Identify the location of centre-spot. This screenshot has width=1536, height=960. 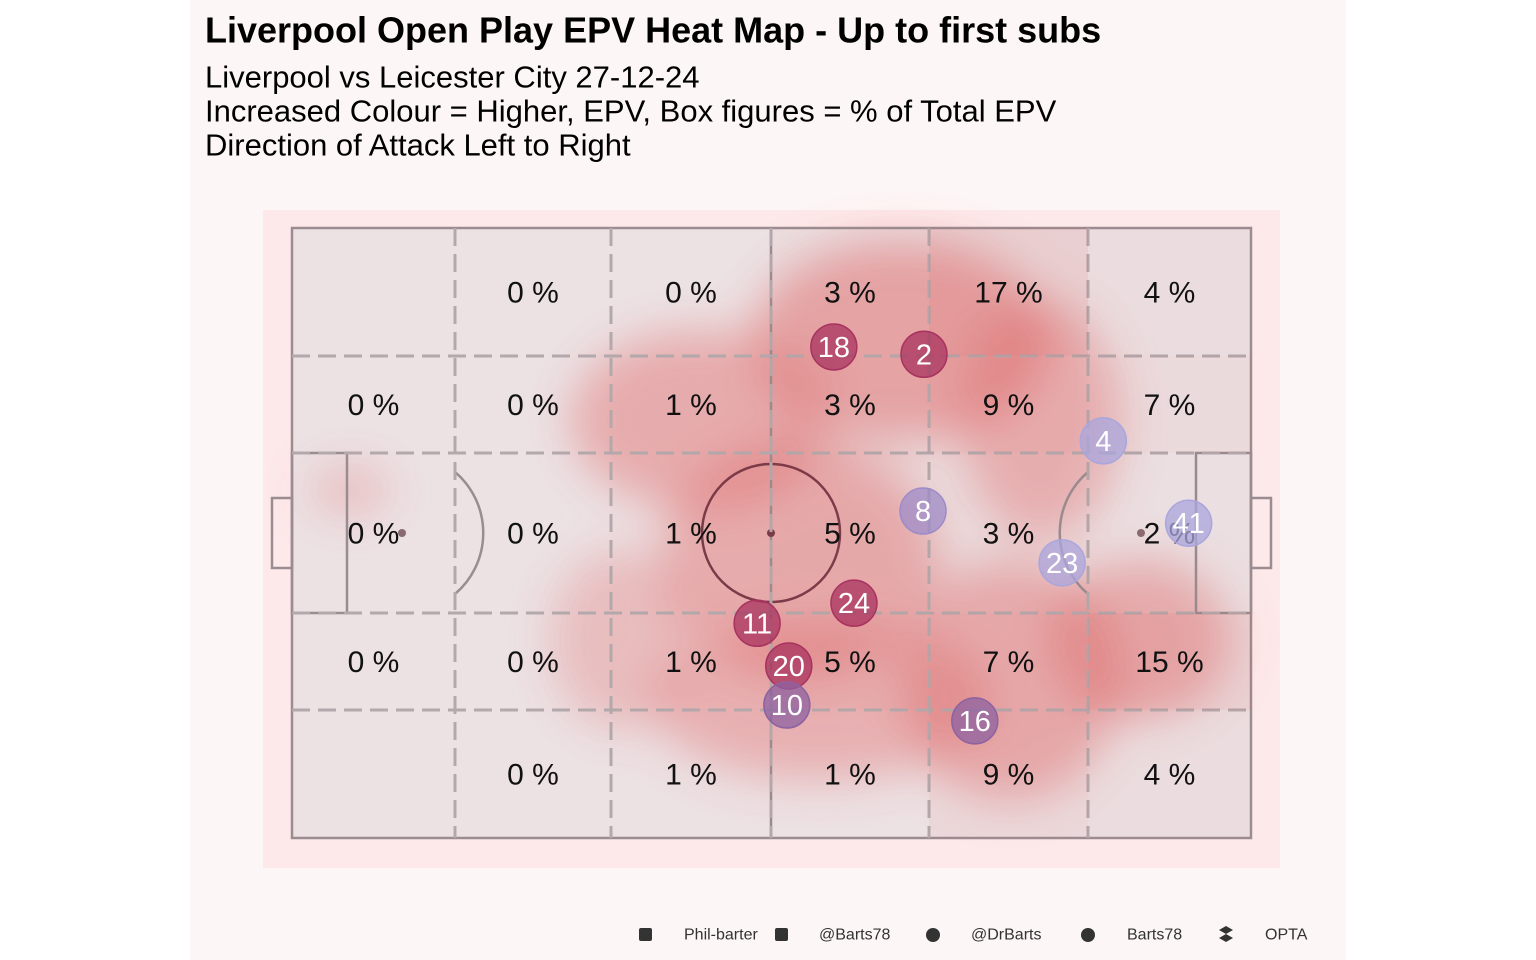
(771, 533).